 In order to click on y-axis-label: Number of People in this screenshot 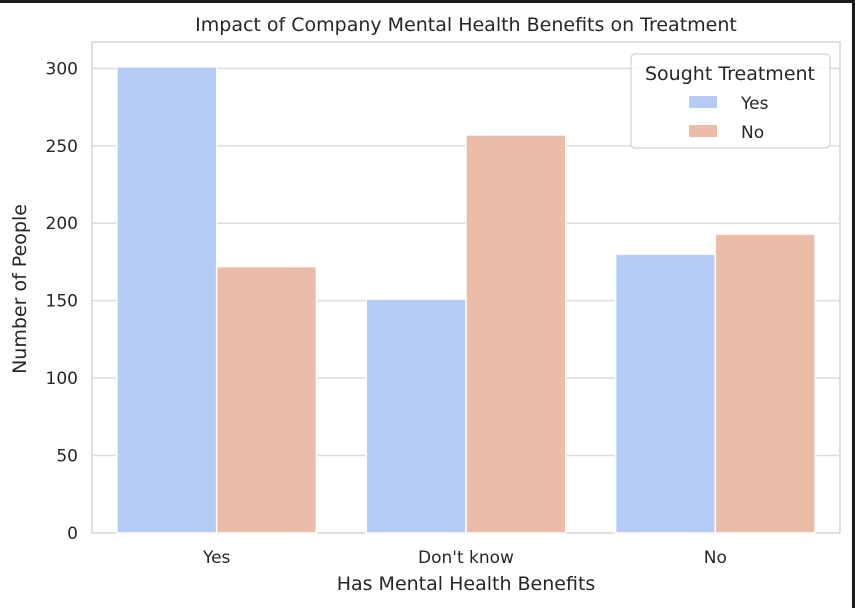, I will do `click(20, 289)`.